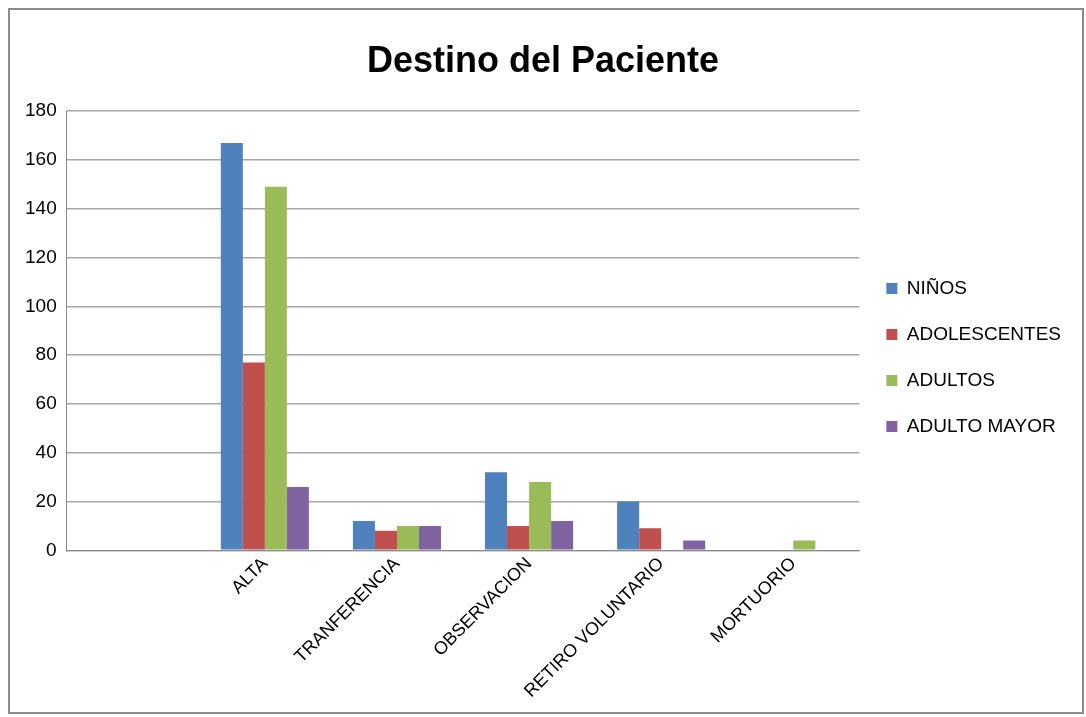 The height and width of the screenshot is (717, 1086). I want to click on y-tick-label: 160, so click(41, 159).